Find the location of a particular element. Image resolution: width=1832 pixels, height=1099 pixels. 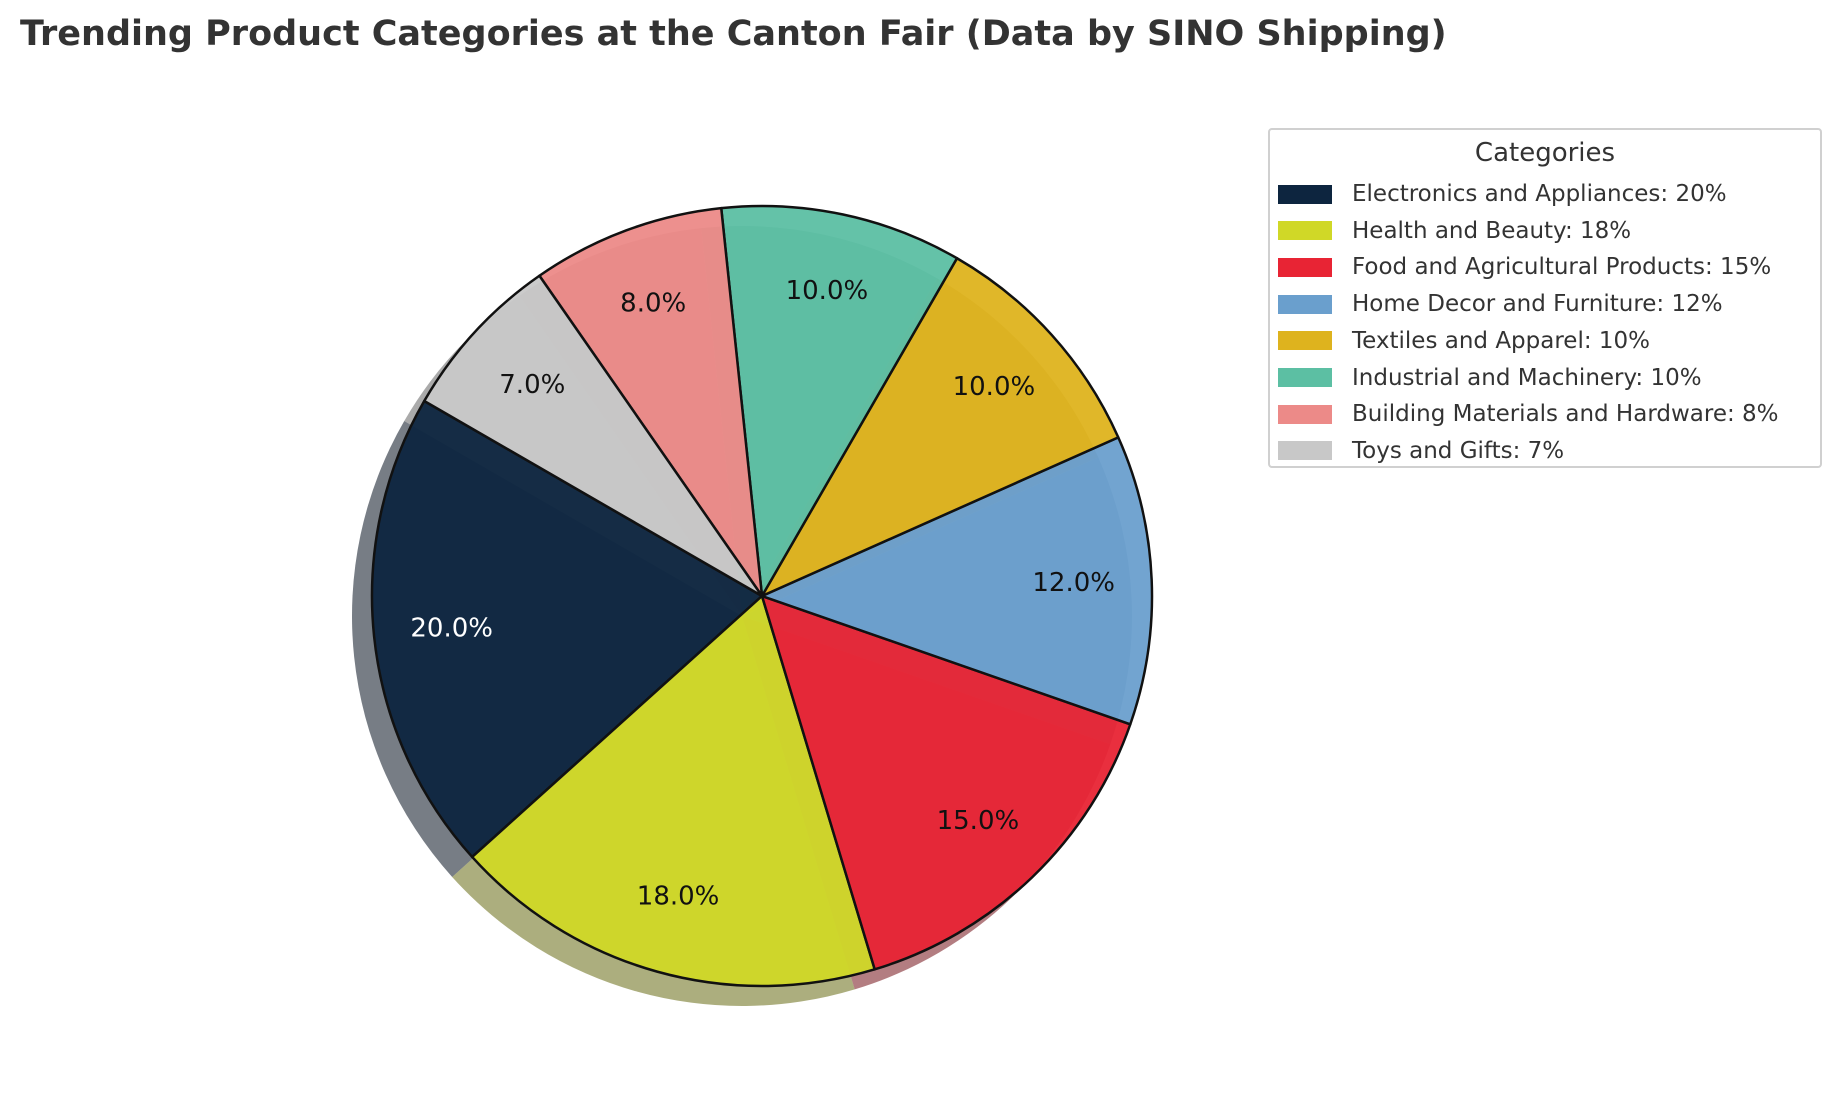

pie-slice-industrial-and-machinery is located at coordinates (839, 401).